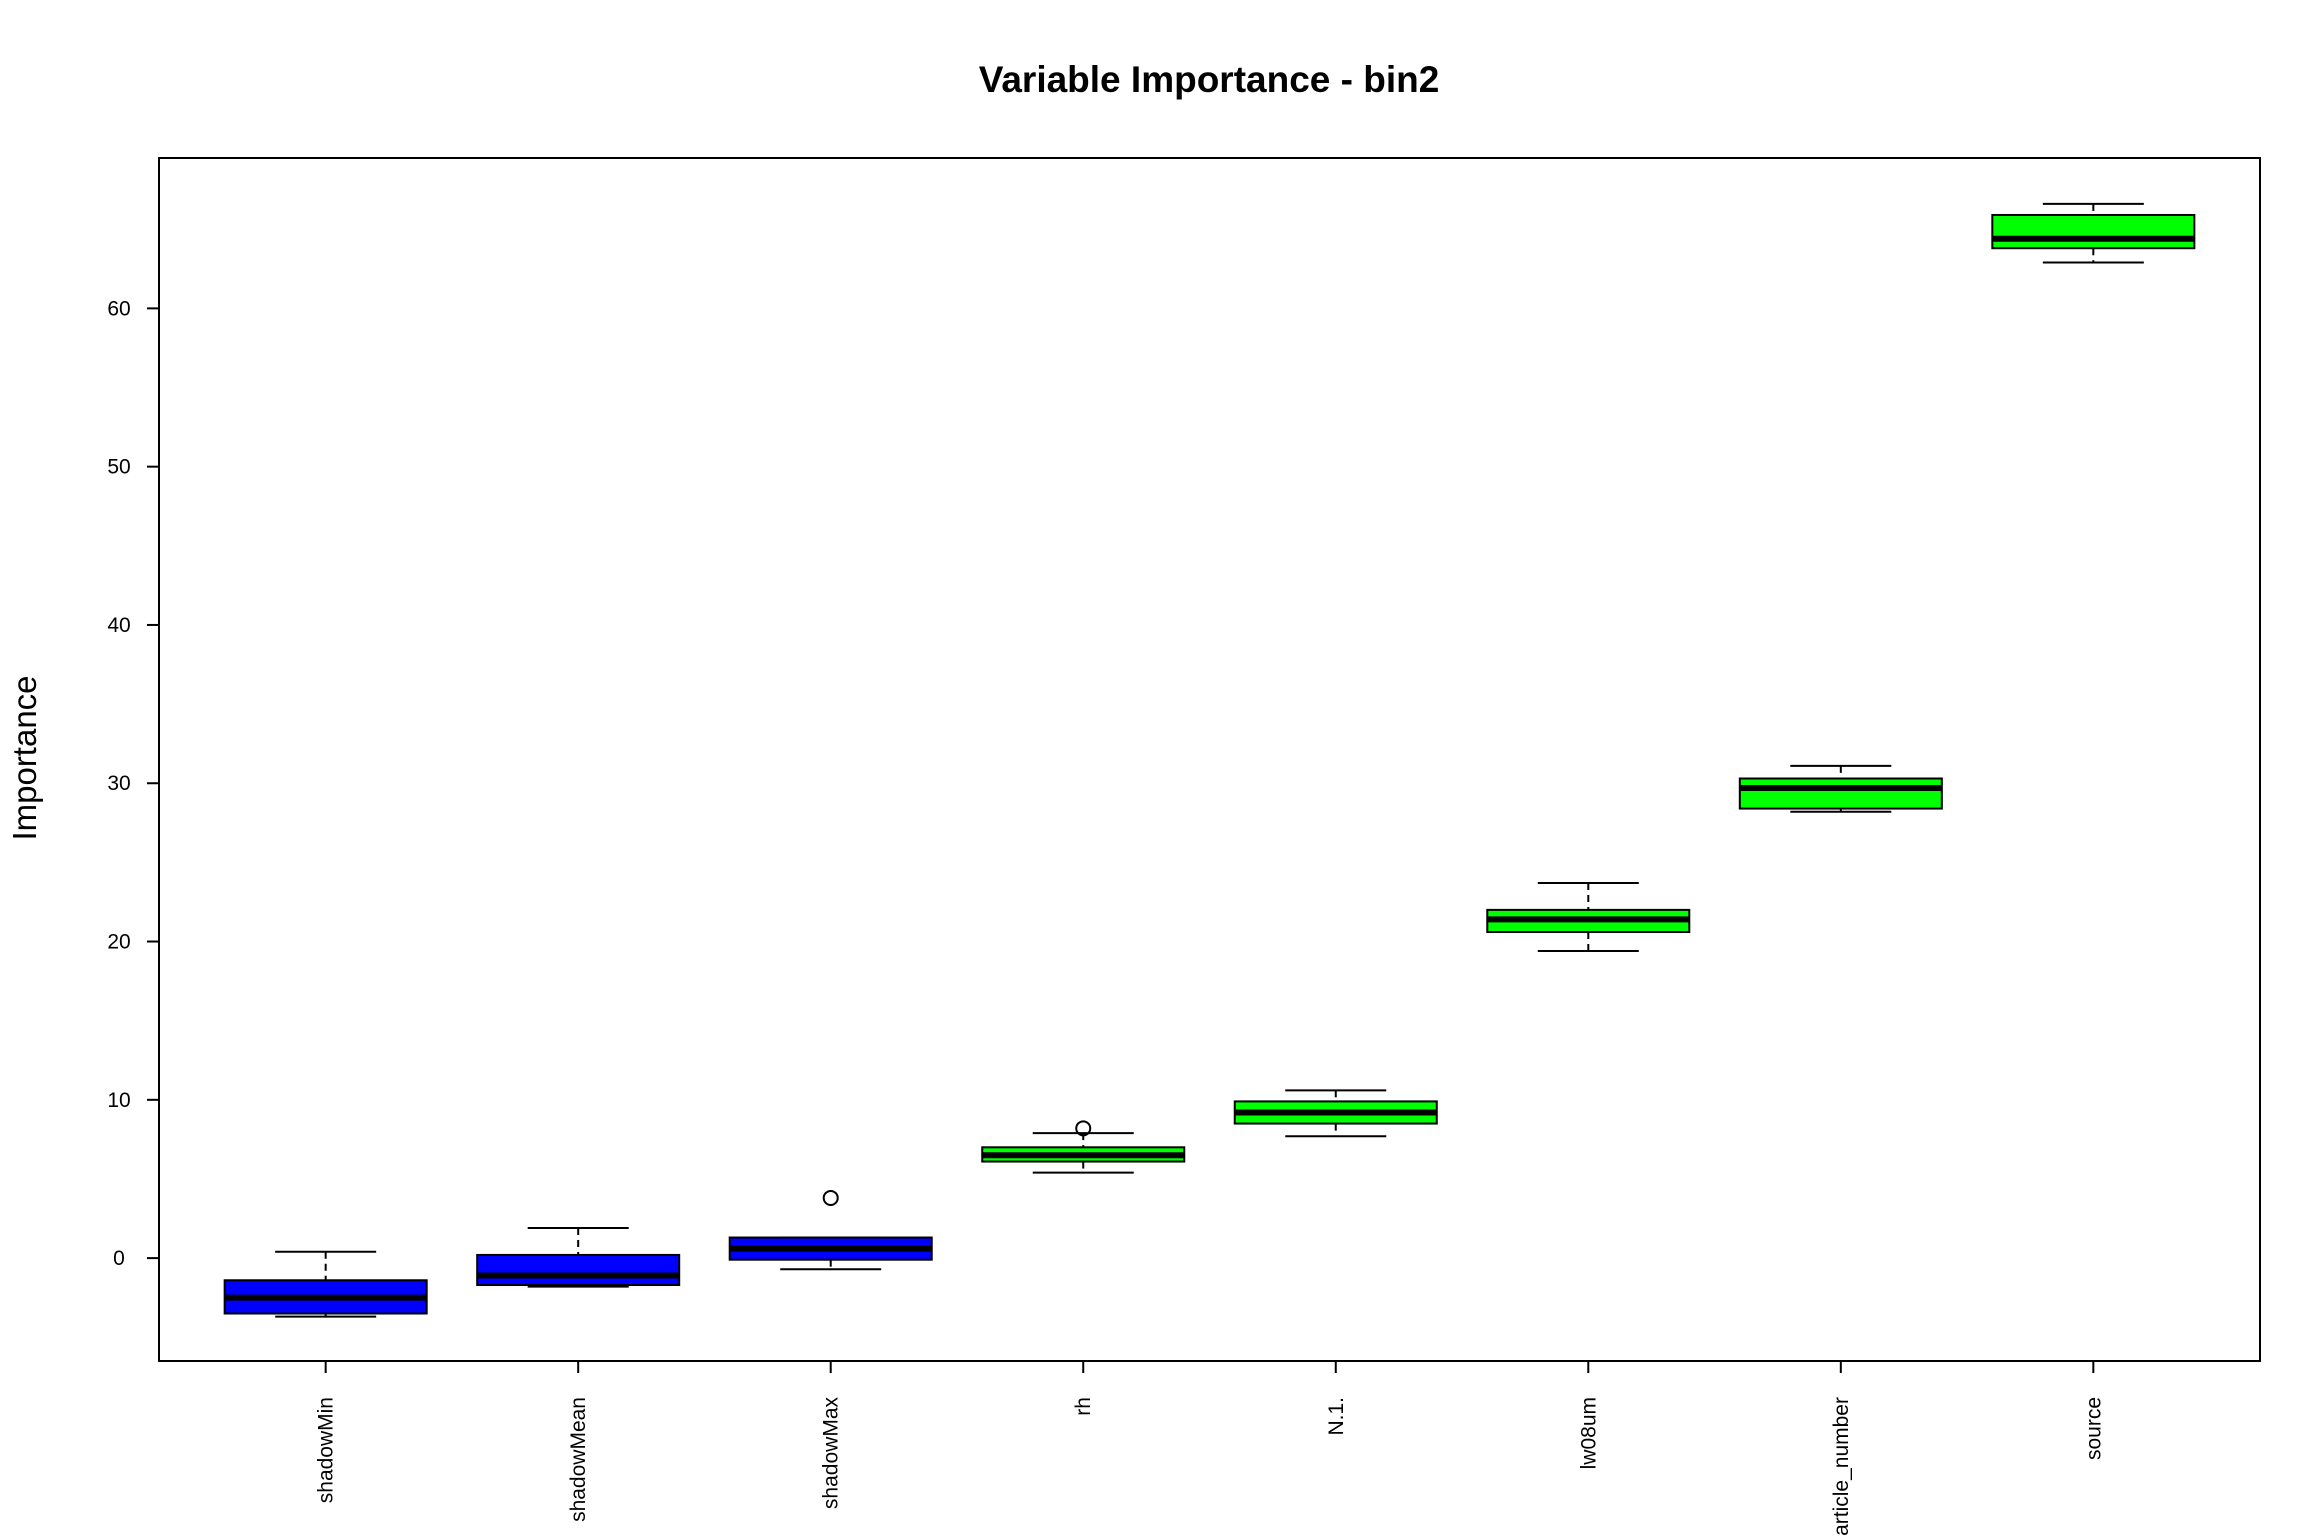 This screenshot has height=1536, width=2304. What do you see at coordinates (830, 1230) in the screenshot?
I see `box-shadowMax` at bounding box center [830, 1230].